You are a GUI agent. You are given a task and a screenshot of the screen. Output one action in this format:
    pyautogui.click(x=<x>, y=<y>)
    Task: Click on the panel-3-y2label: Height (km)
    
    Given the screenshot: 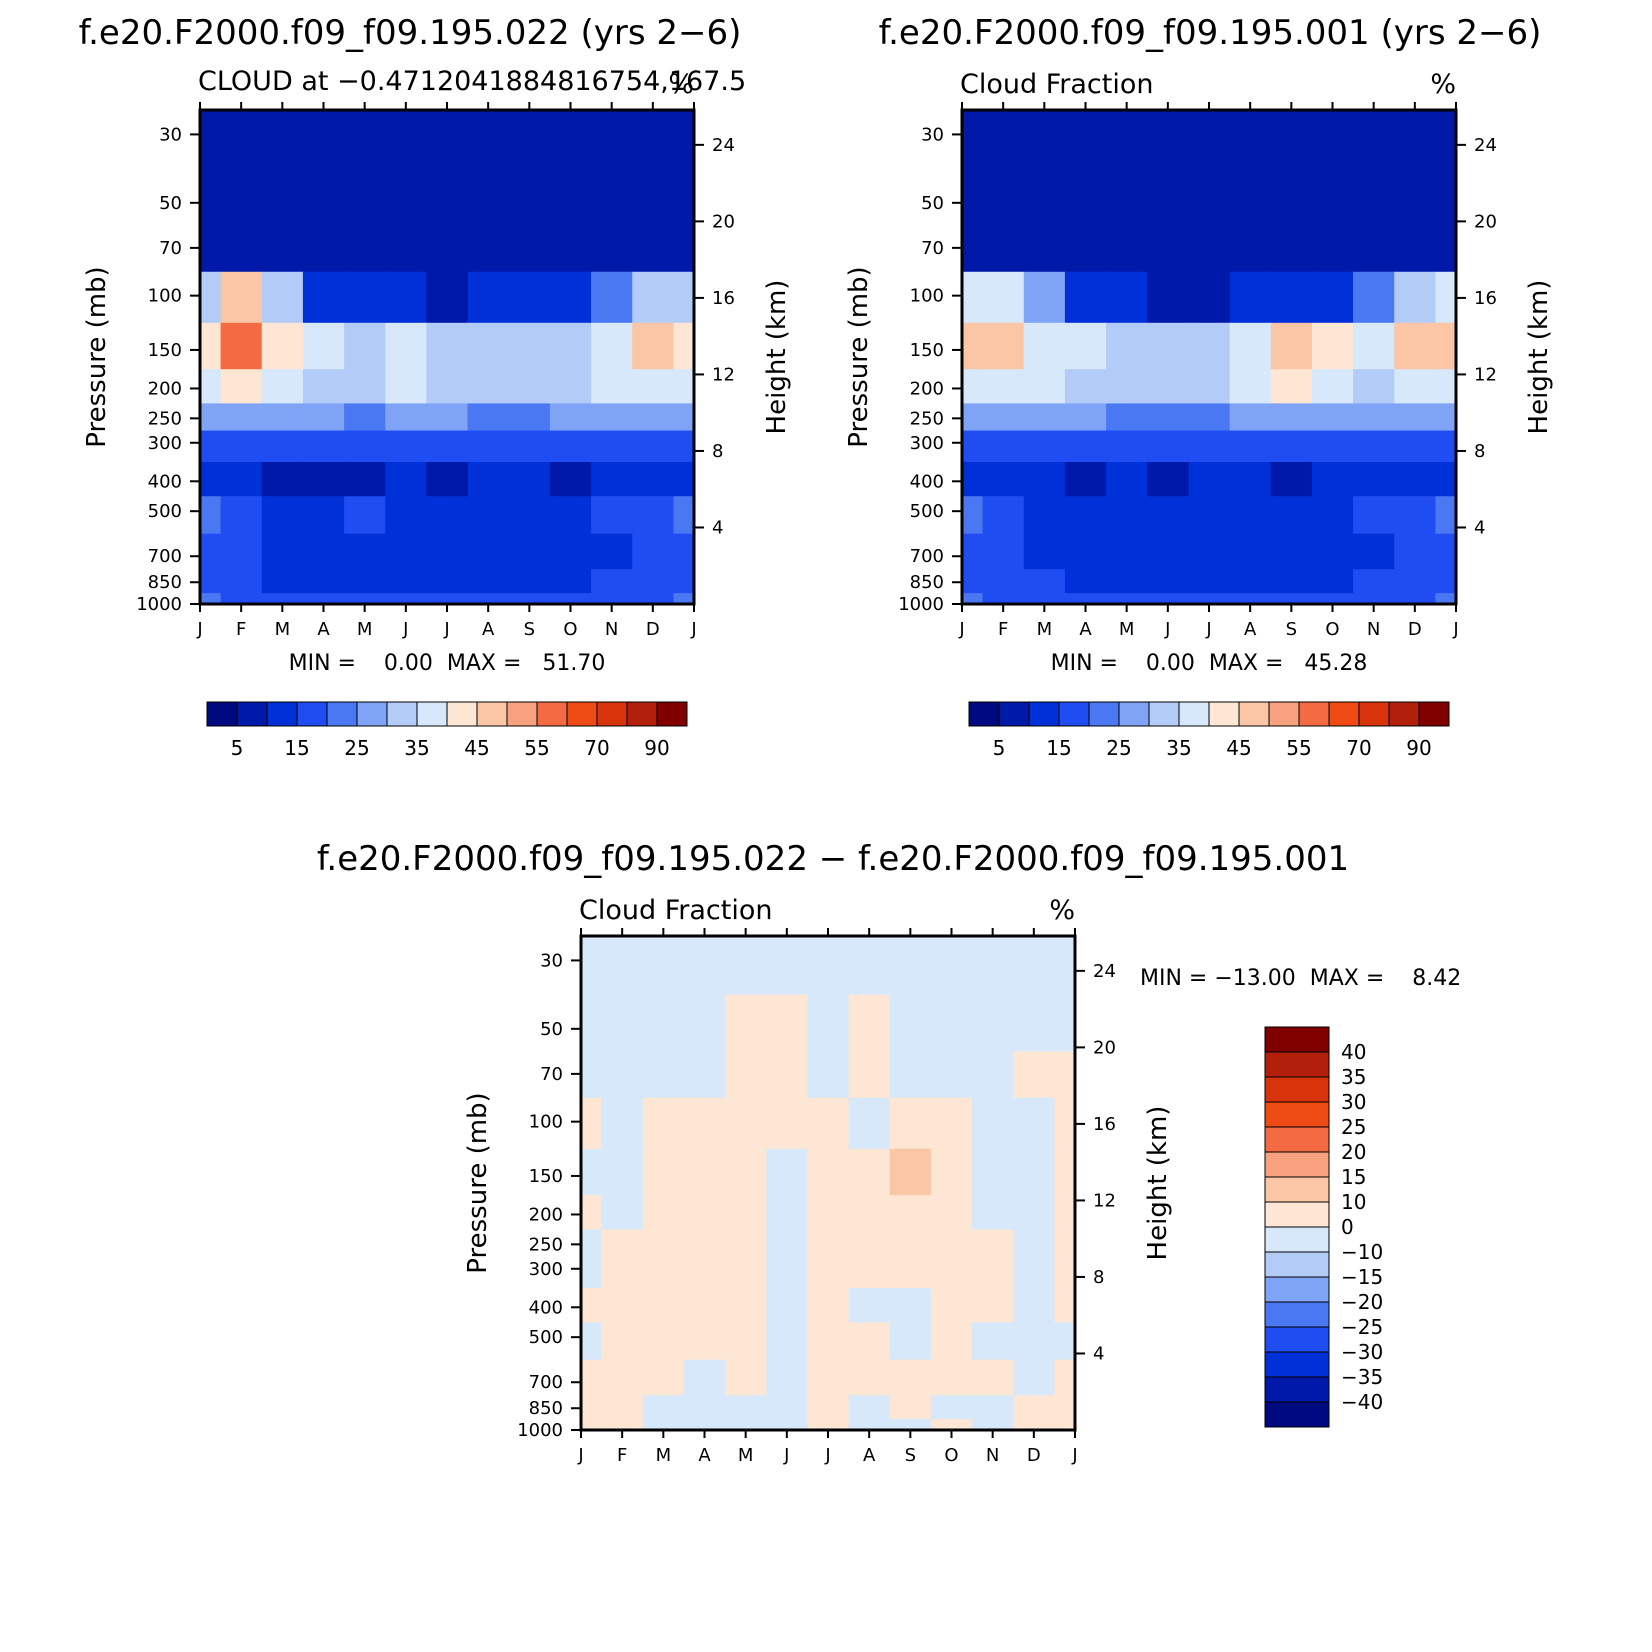 What is the action you would take?
    pyautogui.click(x=1158, y=1183)
    